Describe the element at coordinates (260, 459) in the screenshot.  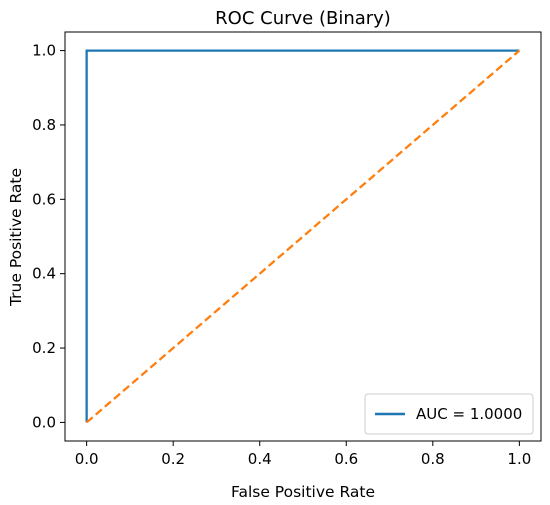
I see `x-tick-label: 0.4` at that location.